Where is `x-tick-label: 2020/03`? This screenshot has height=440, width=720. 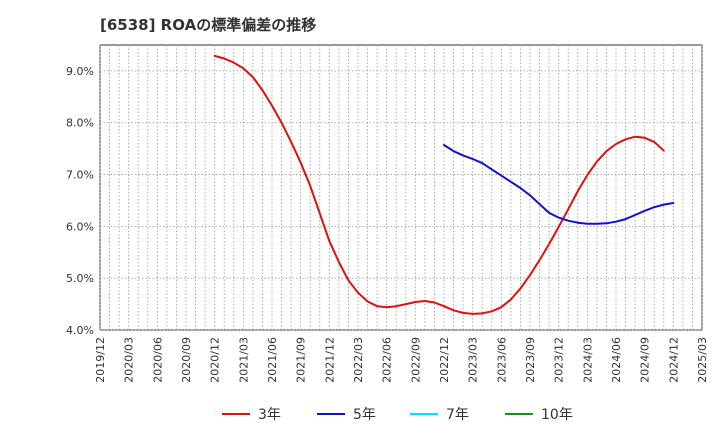
x-tick-label: 2020/03 is located at coordinates (129, 360).